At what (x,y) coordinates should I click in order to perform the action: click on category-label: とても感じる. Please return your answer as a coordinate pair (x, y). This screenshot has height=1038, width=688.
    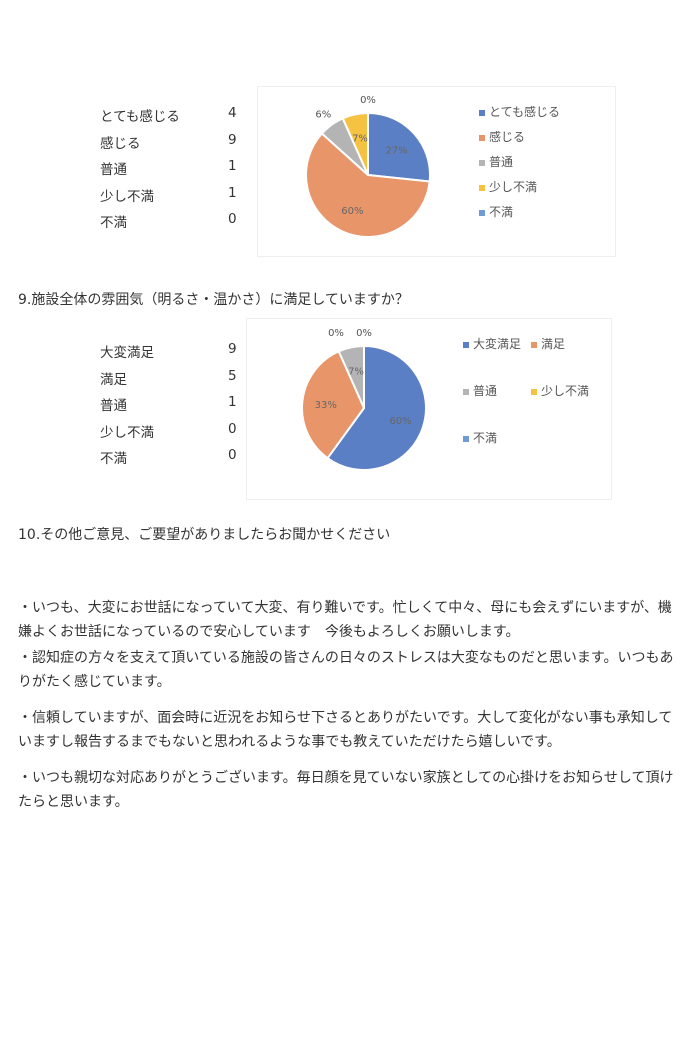
    Looking at the image, I should click on (140, 117).